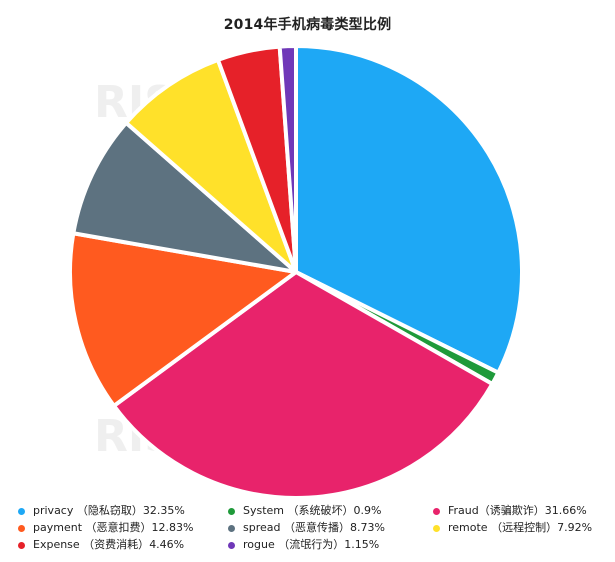 This screenshot has height=562, width=615. I want to click on legend-label: Fraud（诱骗欺诈）, so click(496, 510).